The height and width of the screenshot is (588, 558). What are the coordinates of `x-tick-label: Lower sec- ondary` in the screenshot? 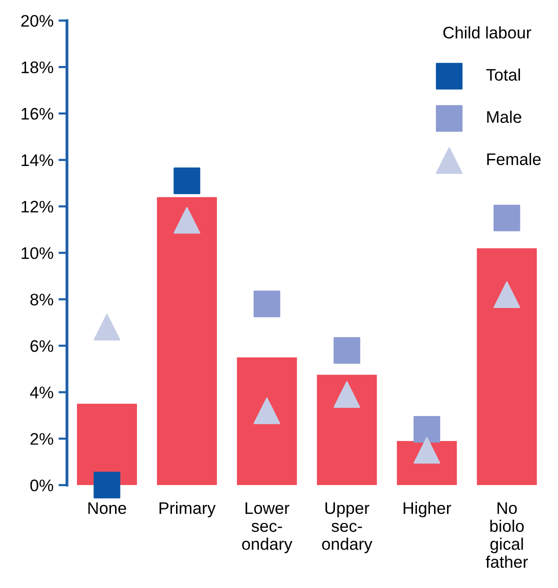 It's located at (267, 528).